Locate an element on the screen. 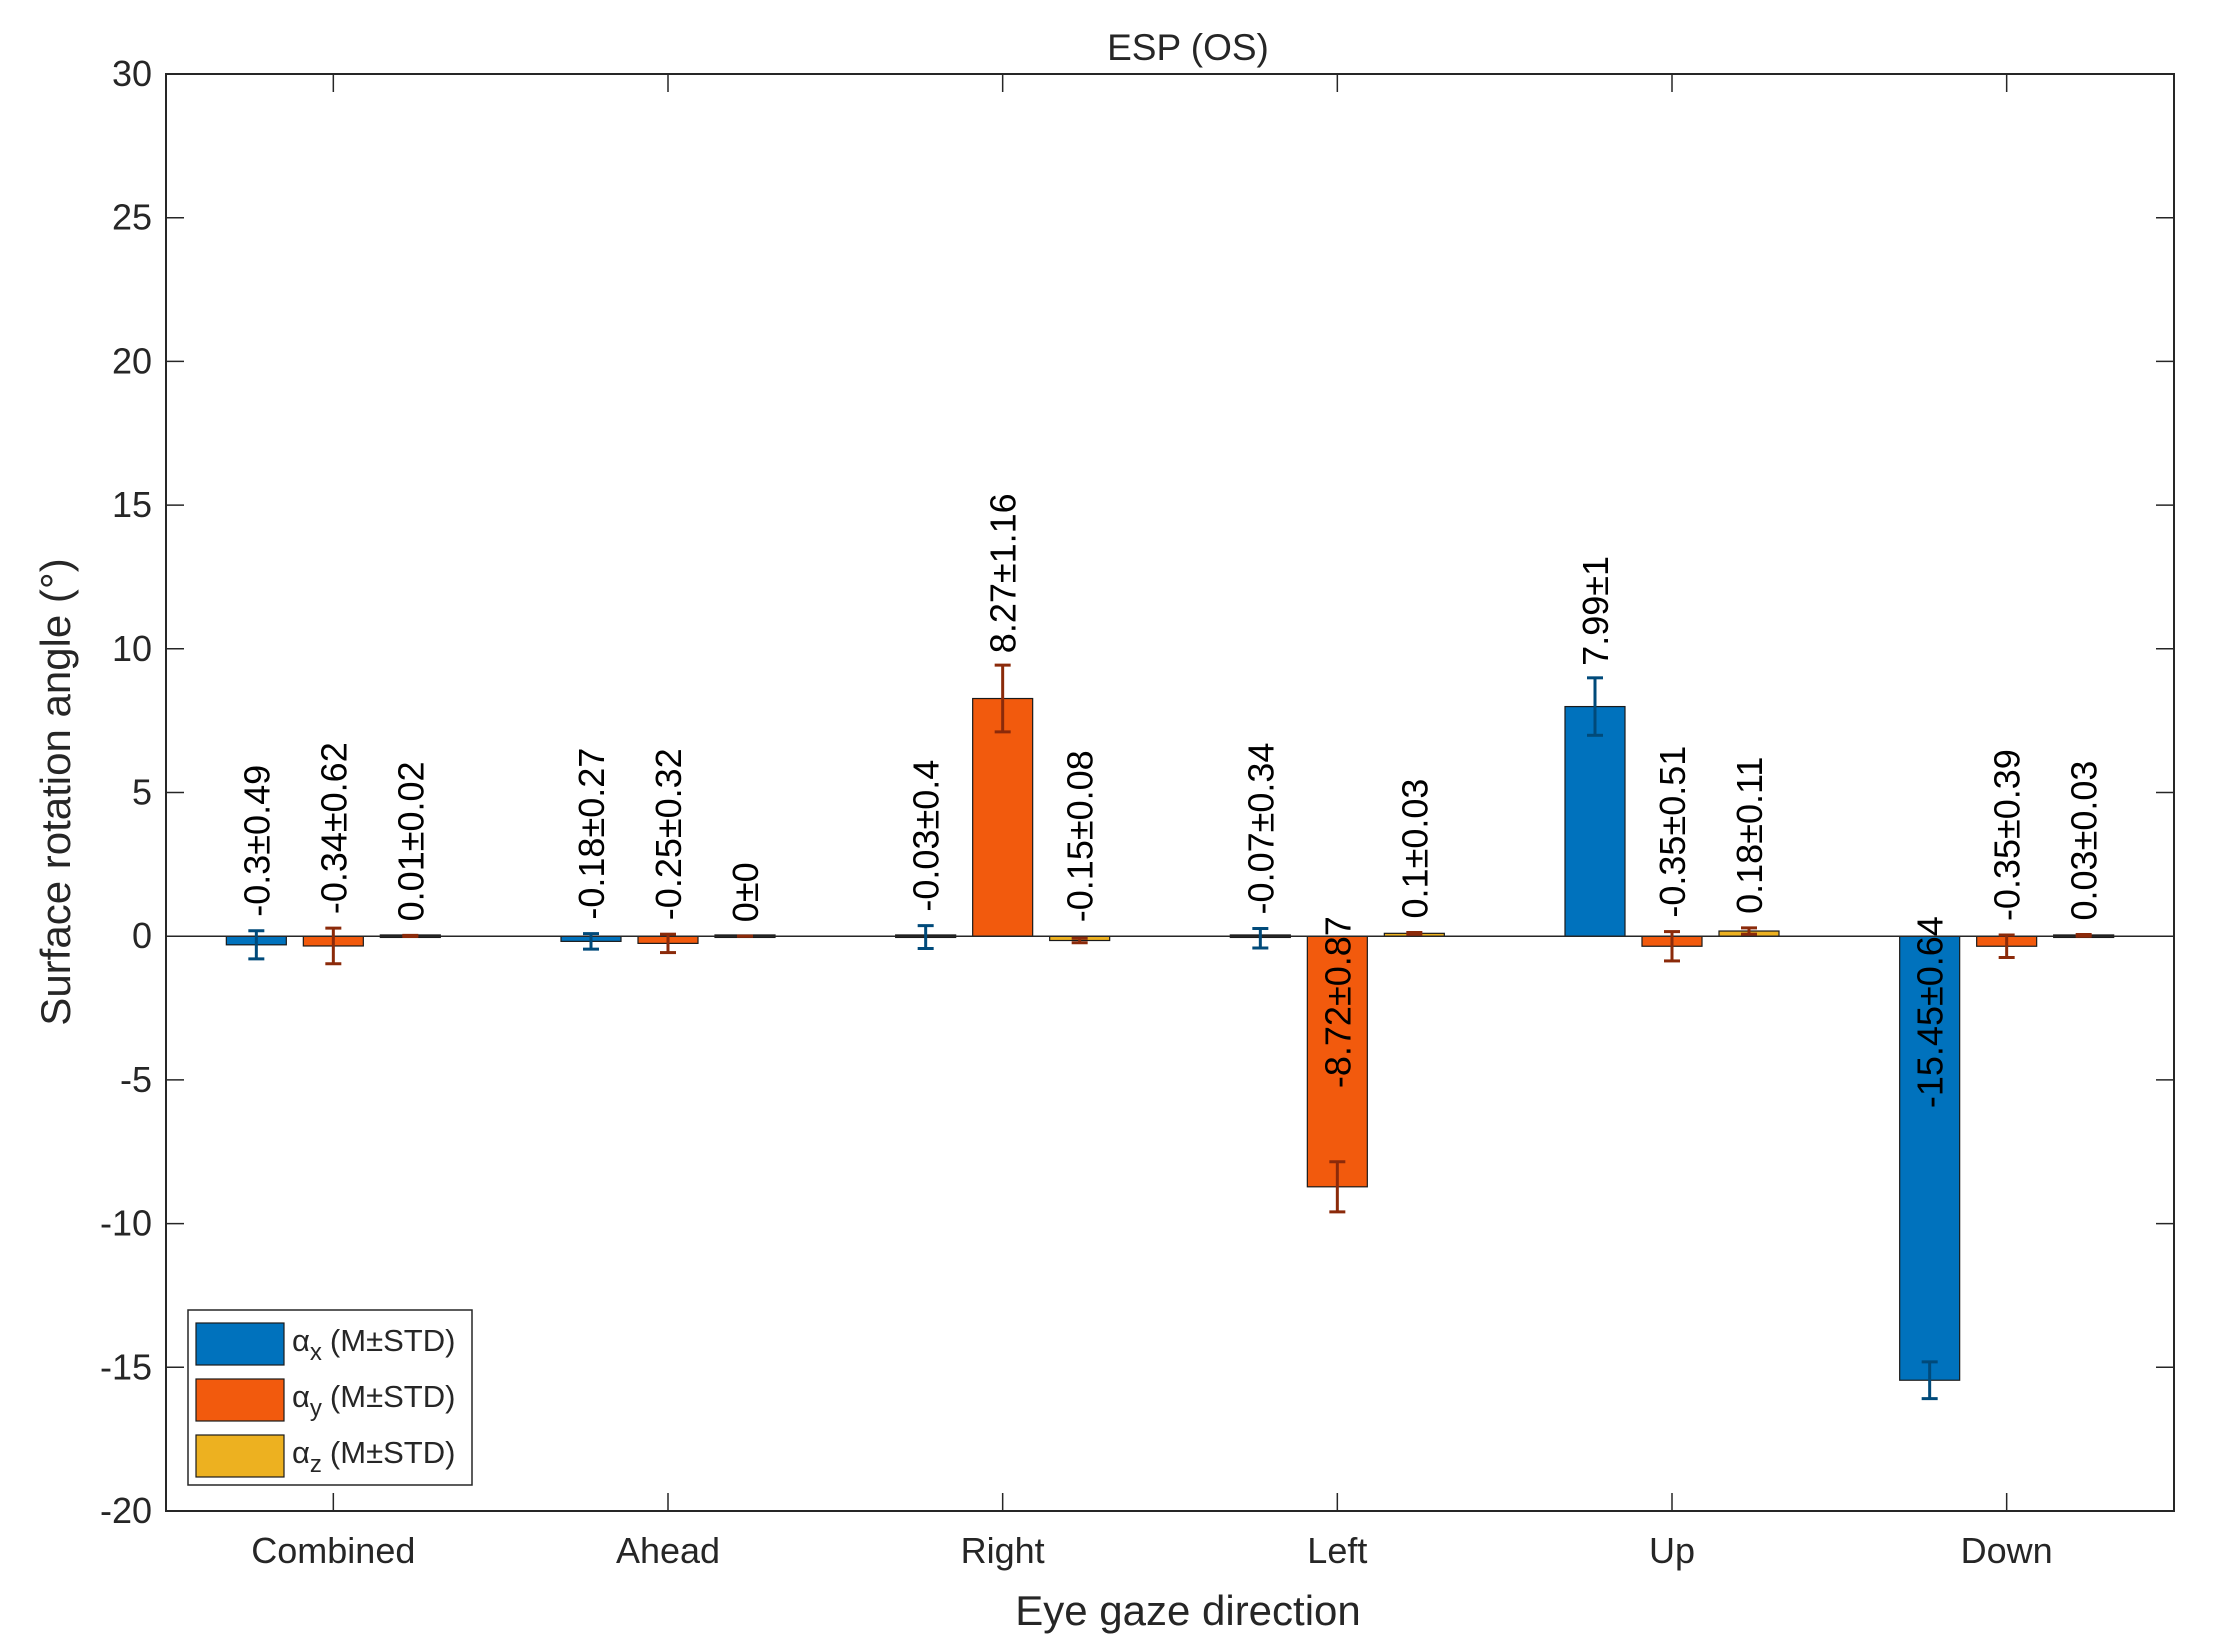 The height and width of the screenshot is (1652, 2232). data-label: 0±0 is located at coordinates (745, 892).